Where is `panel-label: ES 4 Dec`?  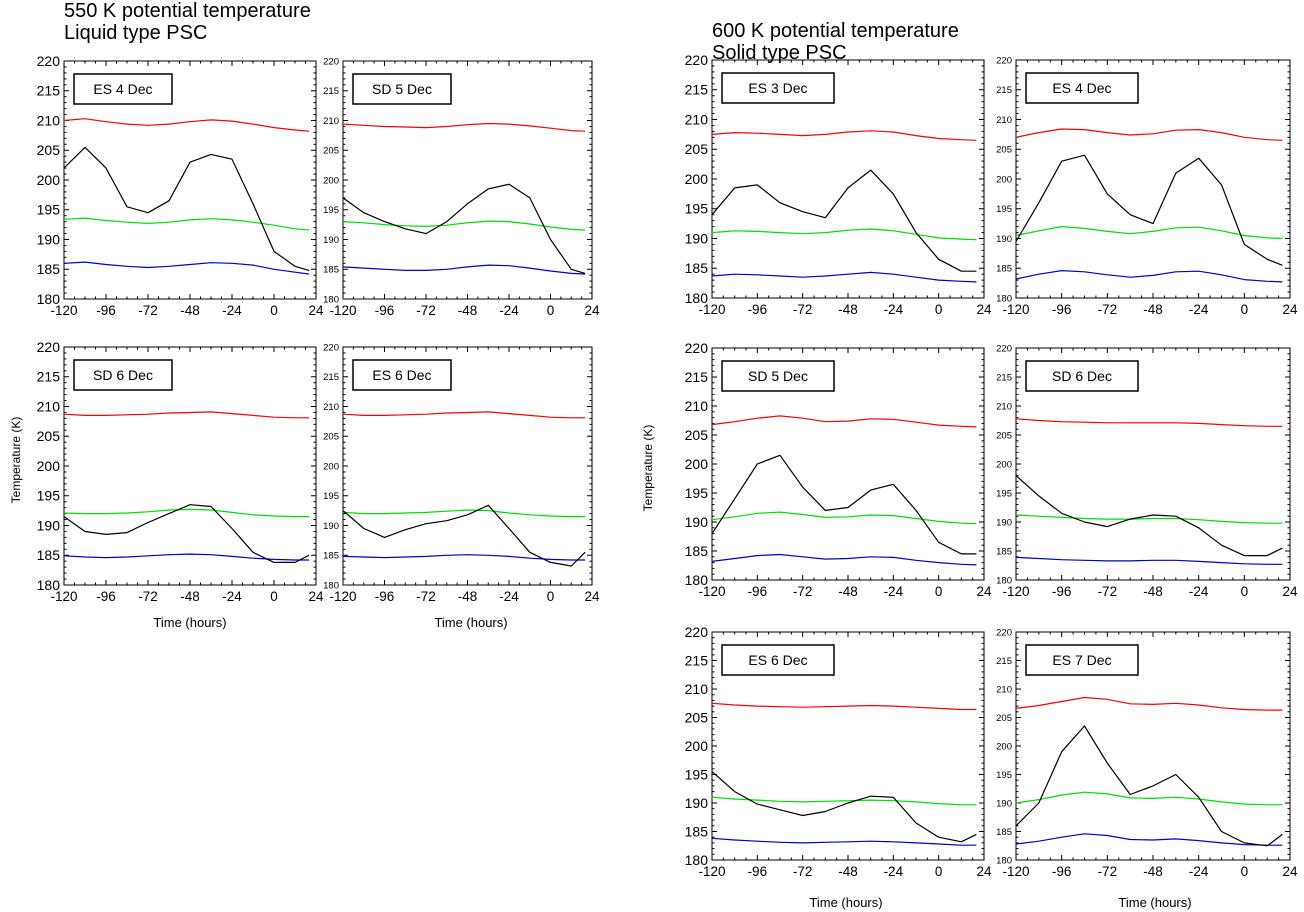
panel-label: ES 4 Dec is located at coordinates (1081, 88).